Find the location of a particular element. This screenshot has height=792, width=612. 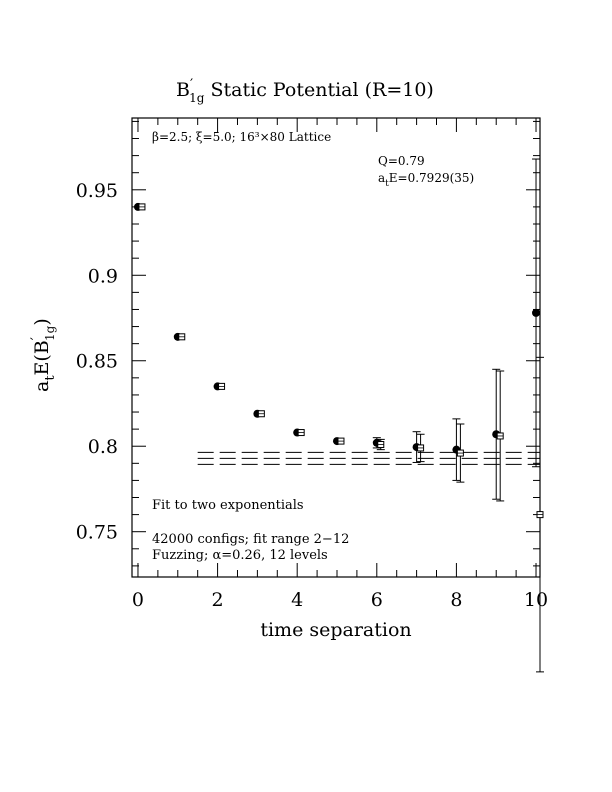

y-axis-label: atE(B′1g) is located at coordinates (43, 355).